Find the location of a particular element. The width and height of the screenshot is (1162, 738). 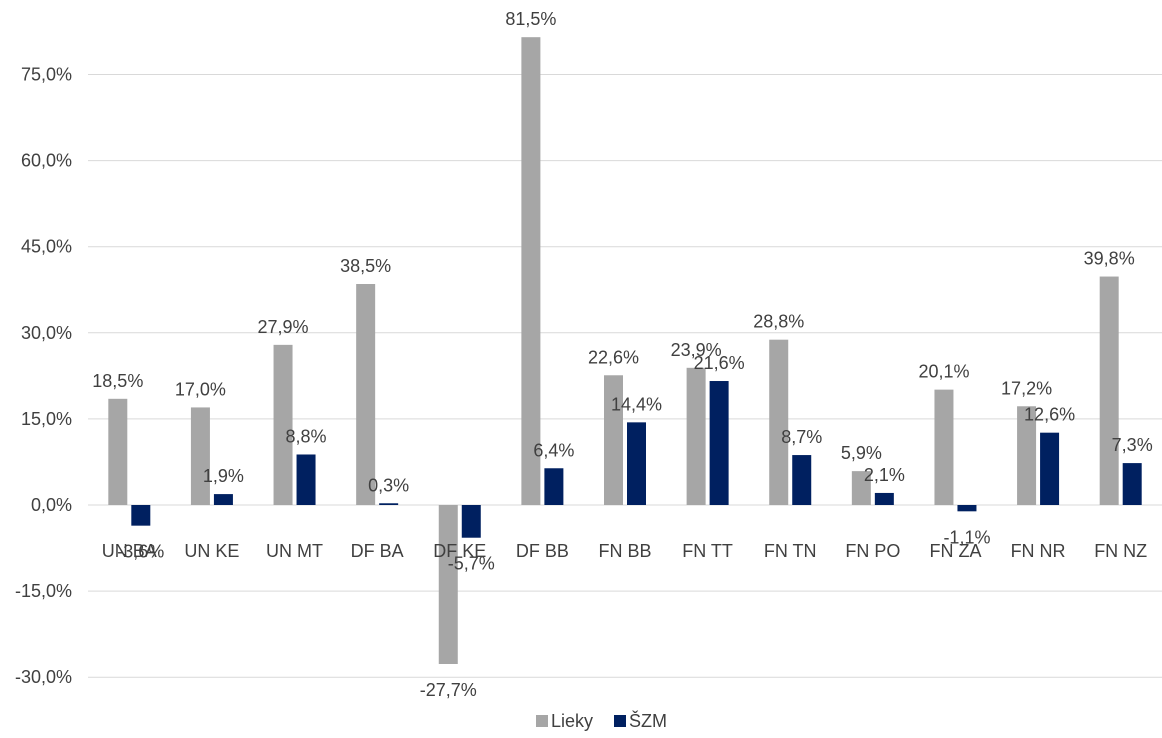

y-tick-label: 0,0% is located at coordinates (51, 505).